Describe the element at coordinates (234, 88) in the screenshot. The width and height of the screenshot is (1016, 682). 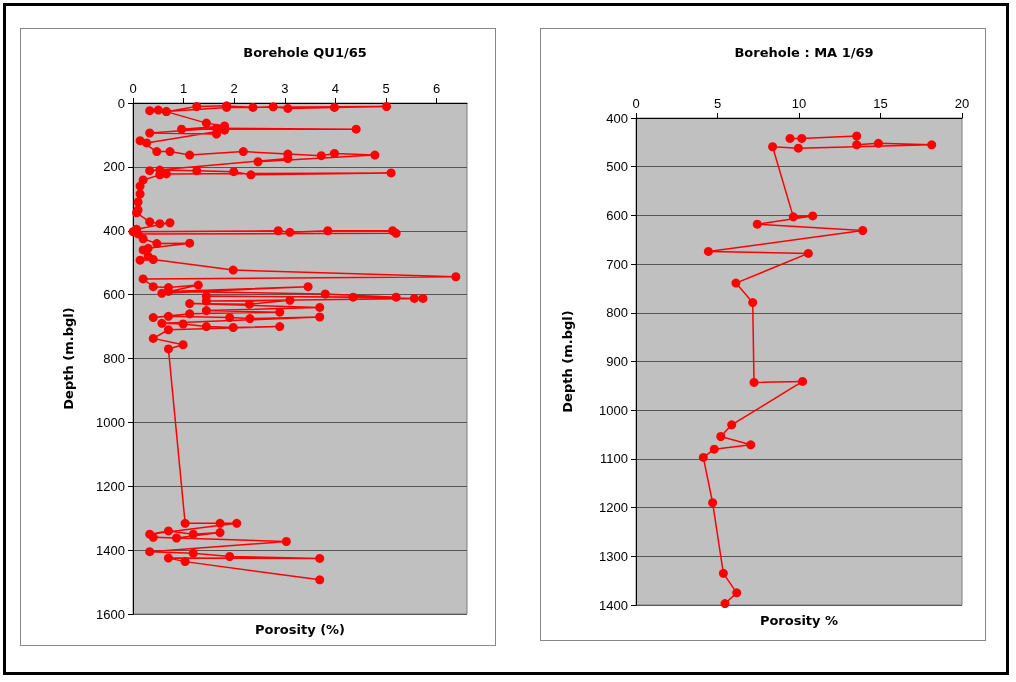
I see `x-tick-label: 2` at that location.